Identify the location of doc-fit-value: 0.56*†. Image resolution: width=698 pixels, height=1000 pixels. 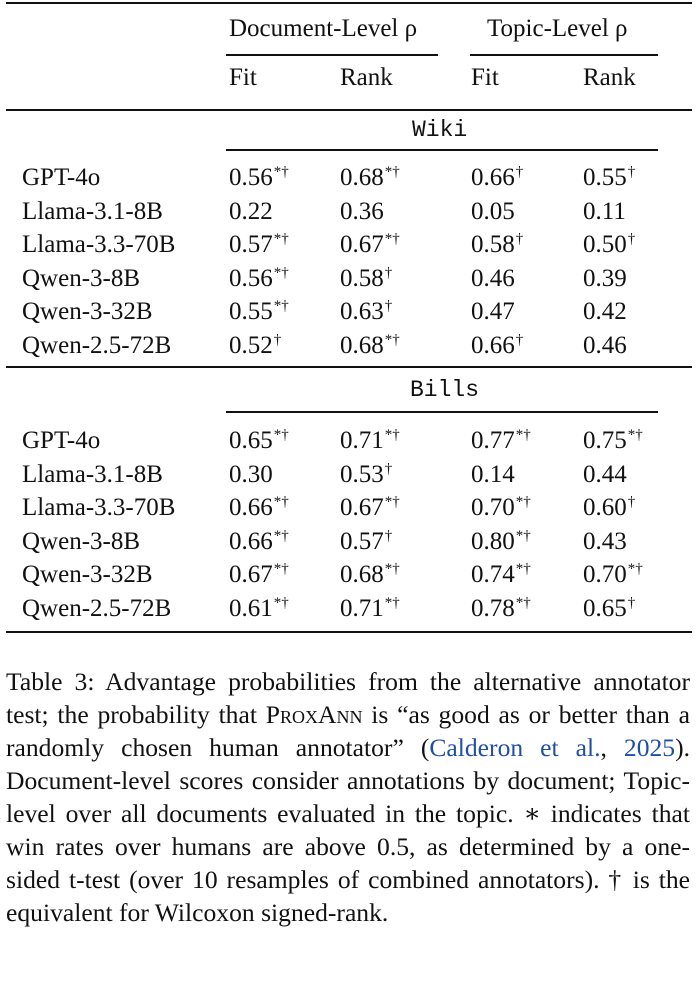
(259, 179).